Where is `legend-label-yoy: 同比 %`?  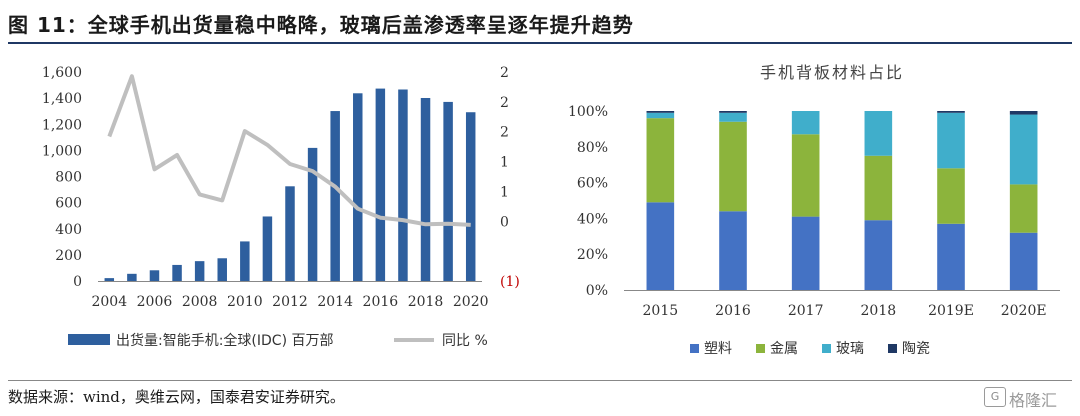
legend-label-yoy: 同比 % is located at coordinates (465, 341).